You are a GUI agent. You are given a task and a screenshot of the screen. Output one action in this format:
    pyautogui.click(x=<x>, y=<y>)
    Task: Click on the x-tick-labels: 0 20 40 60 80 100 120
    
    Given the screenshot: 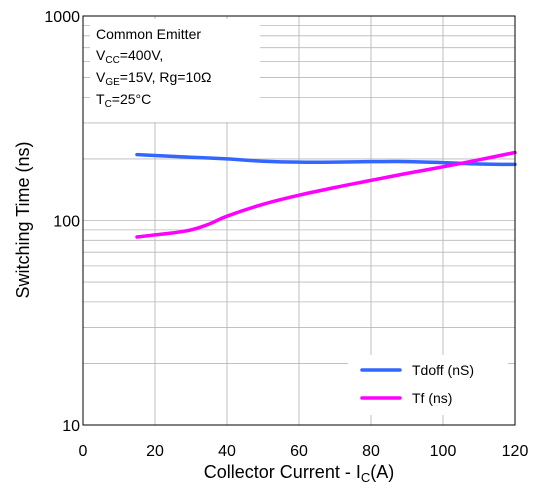 What is the action you would take?
    pyautogui.click(x=304, y=451)
    